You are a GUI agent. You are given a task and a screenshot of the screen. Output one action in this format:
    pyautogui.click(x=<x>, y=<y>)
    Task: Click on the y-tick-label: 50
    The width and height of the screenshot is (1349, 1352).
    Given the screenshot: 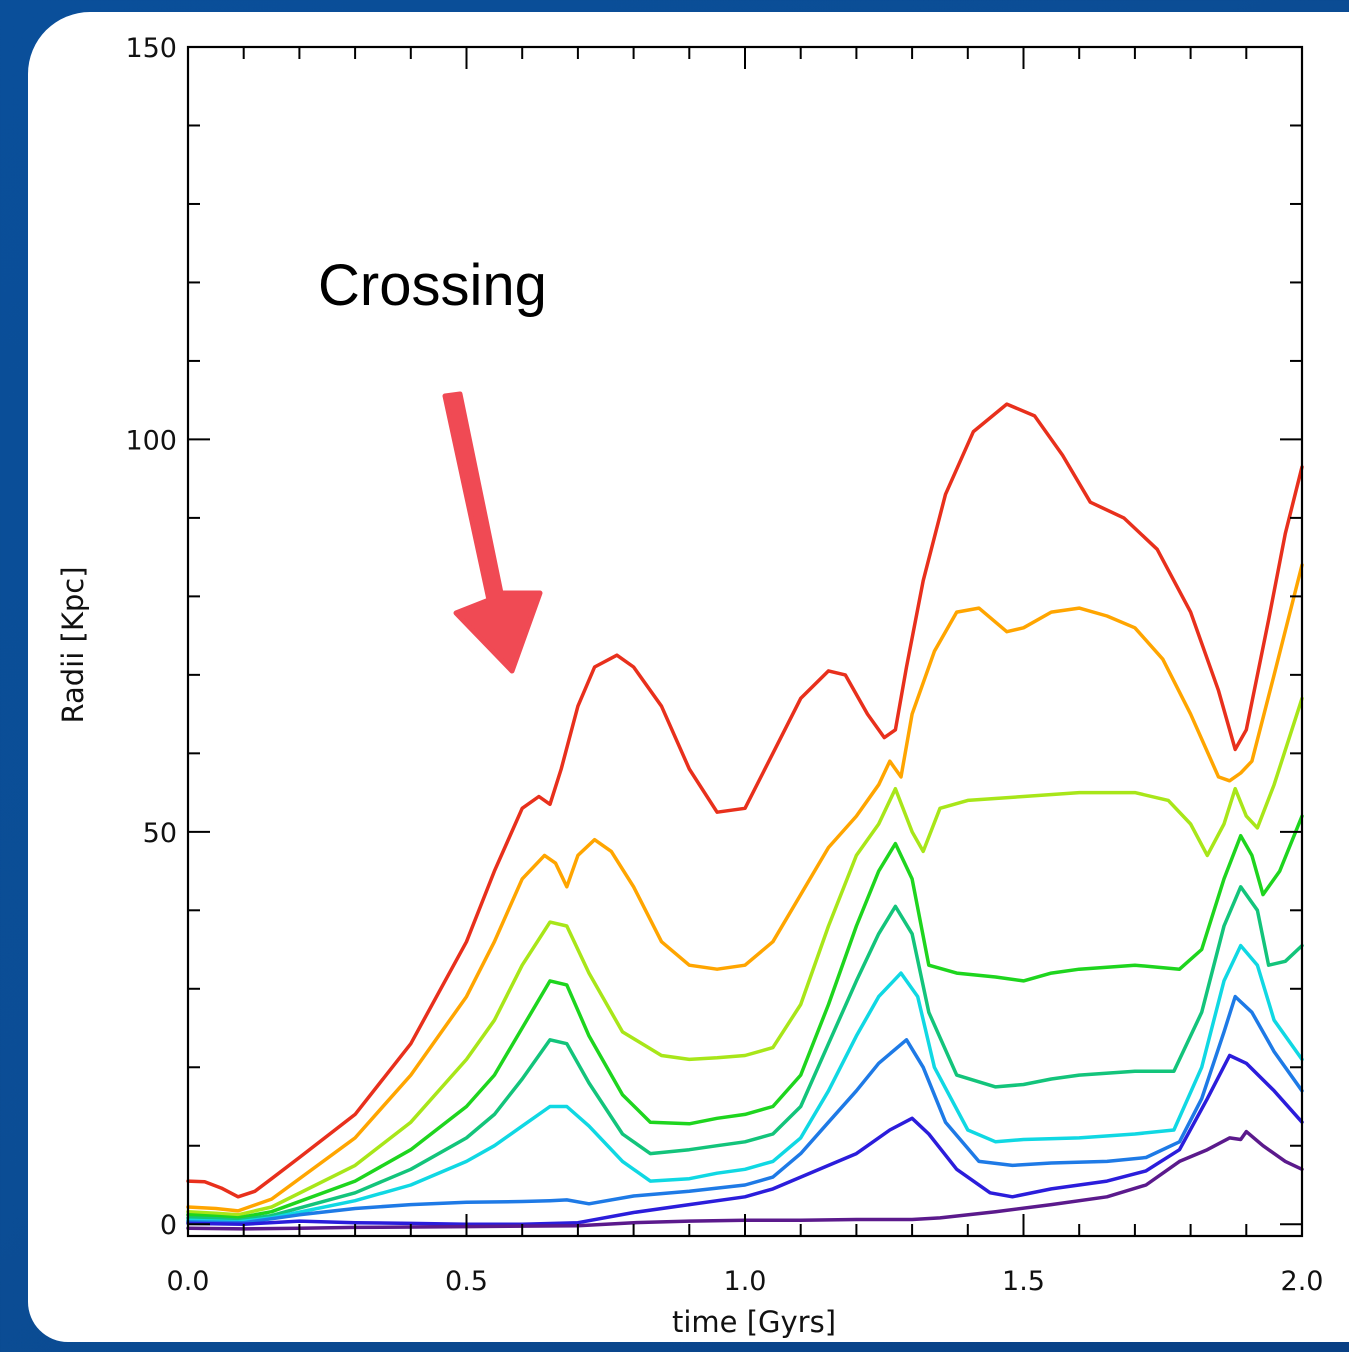 What is the action you would take?
    pyautogui.click(x=160, y=833)
    